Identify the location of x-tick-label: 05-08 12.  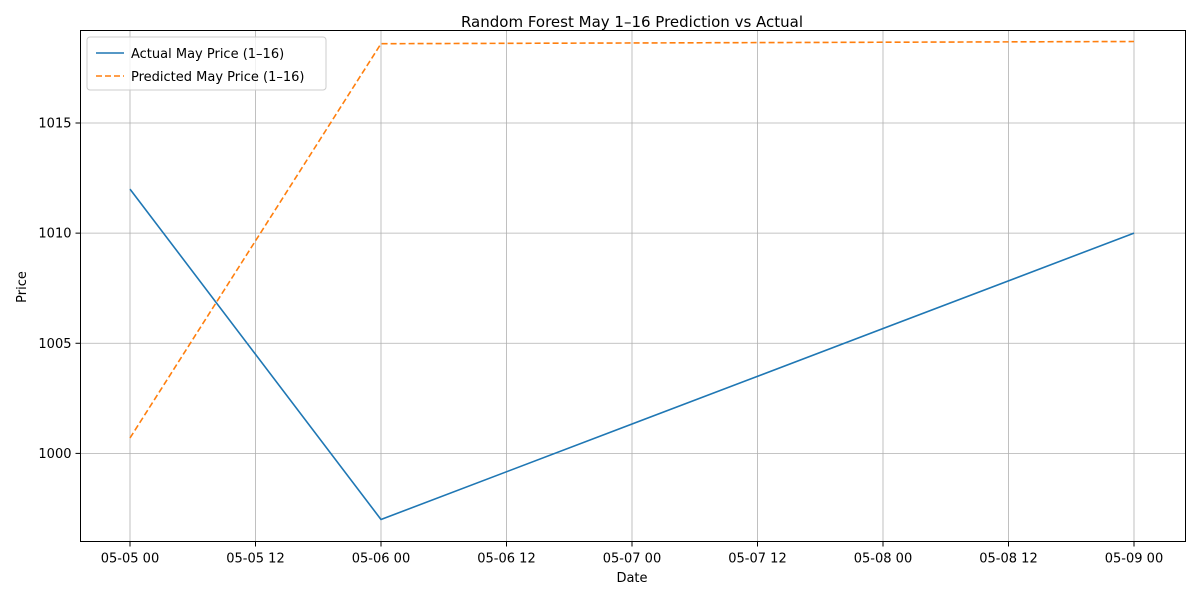
(1008, 559).